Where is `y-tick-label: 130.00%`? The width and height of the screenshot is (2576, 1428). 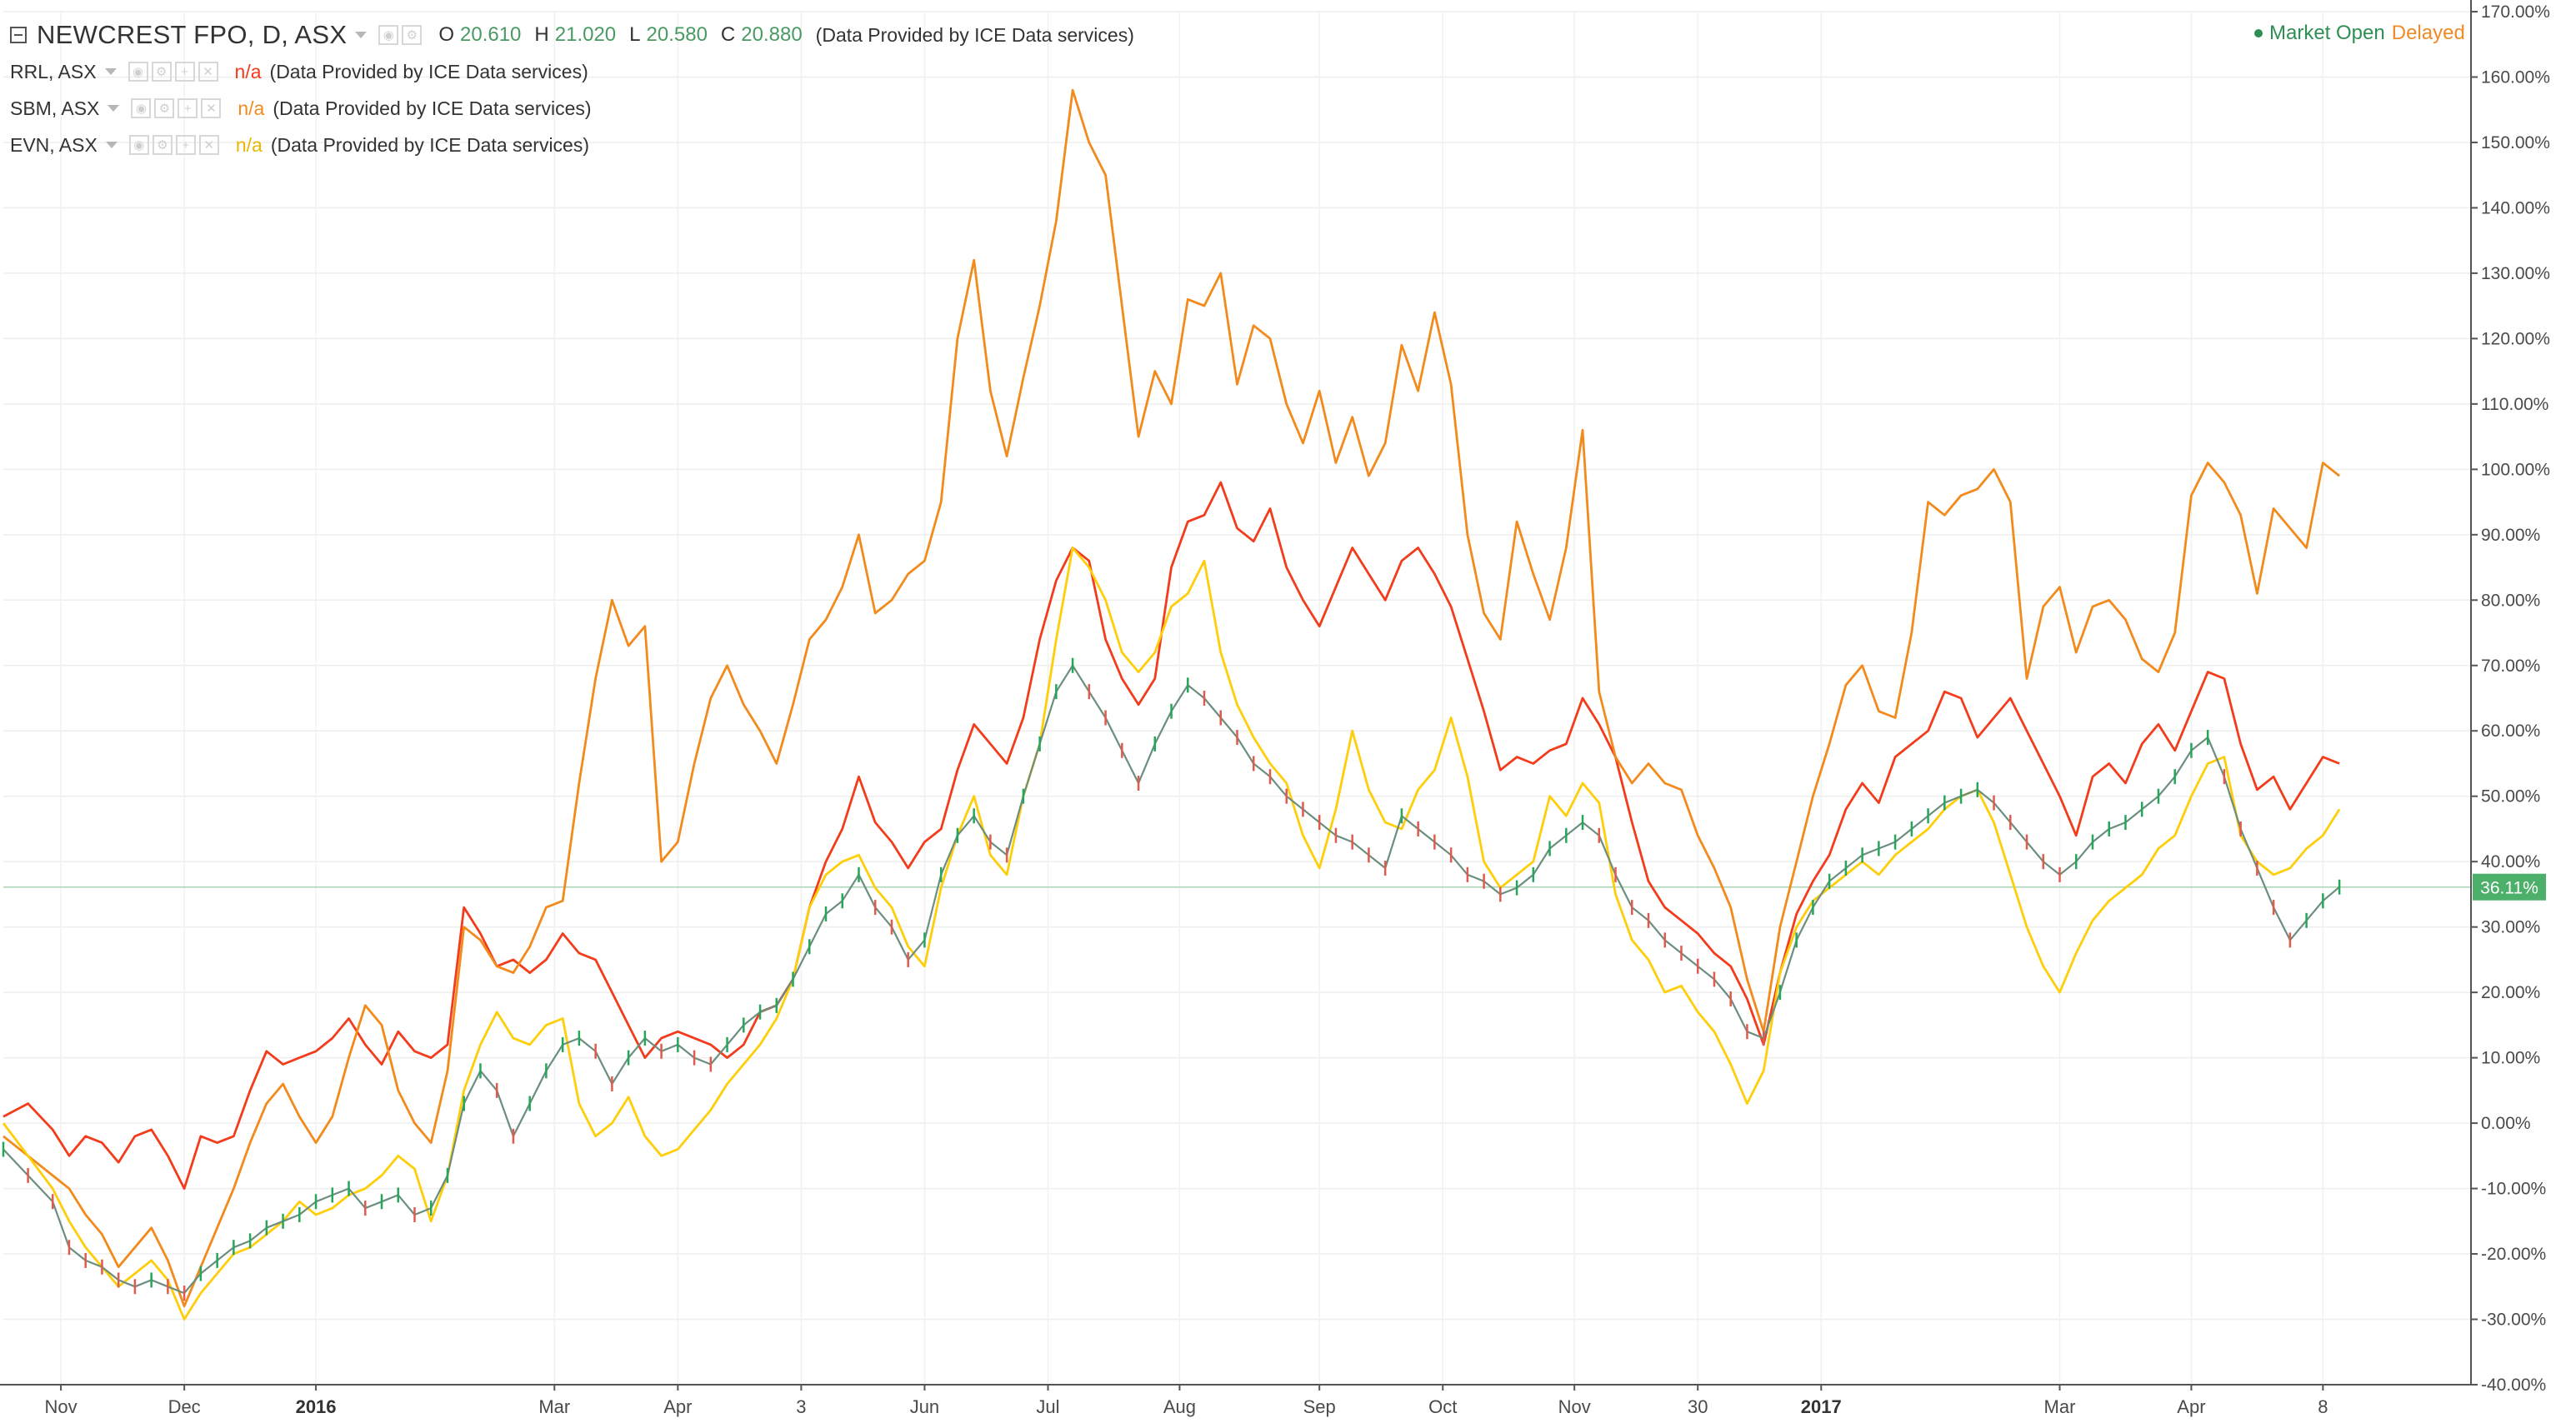 y-tick-label: 130.00% is located at coordinates (2516, 273).